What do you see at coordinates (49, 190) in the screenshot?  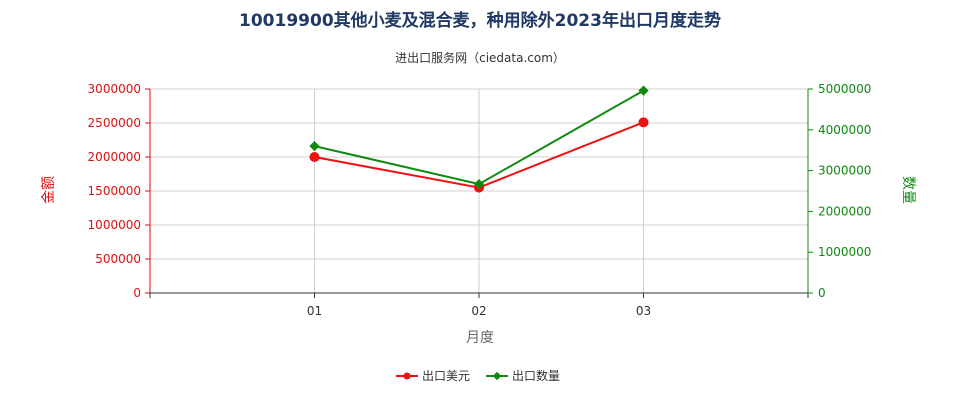 I see `y-left-axis-title: 金额` at bounding box center [49, 190].